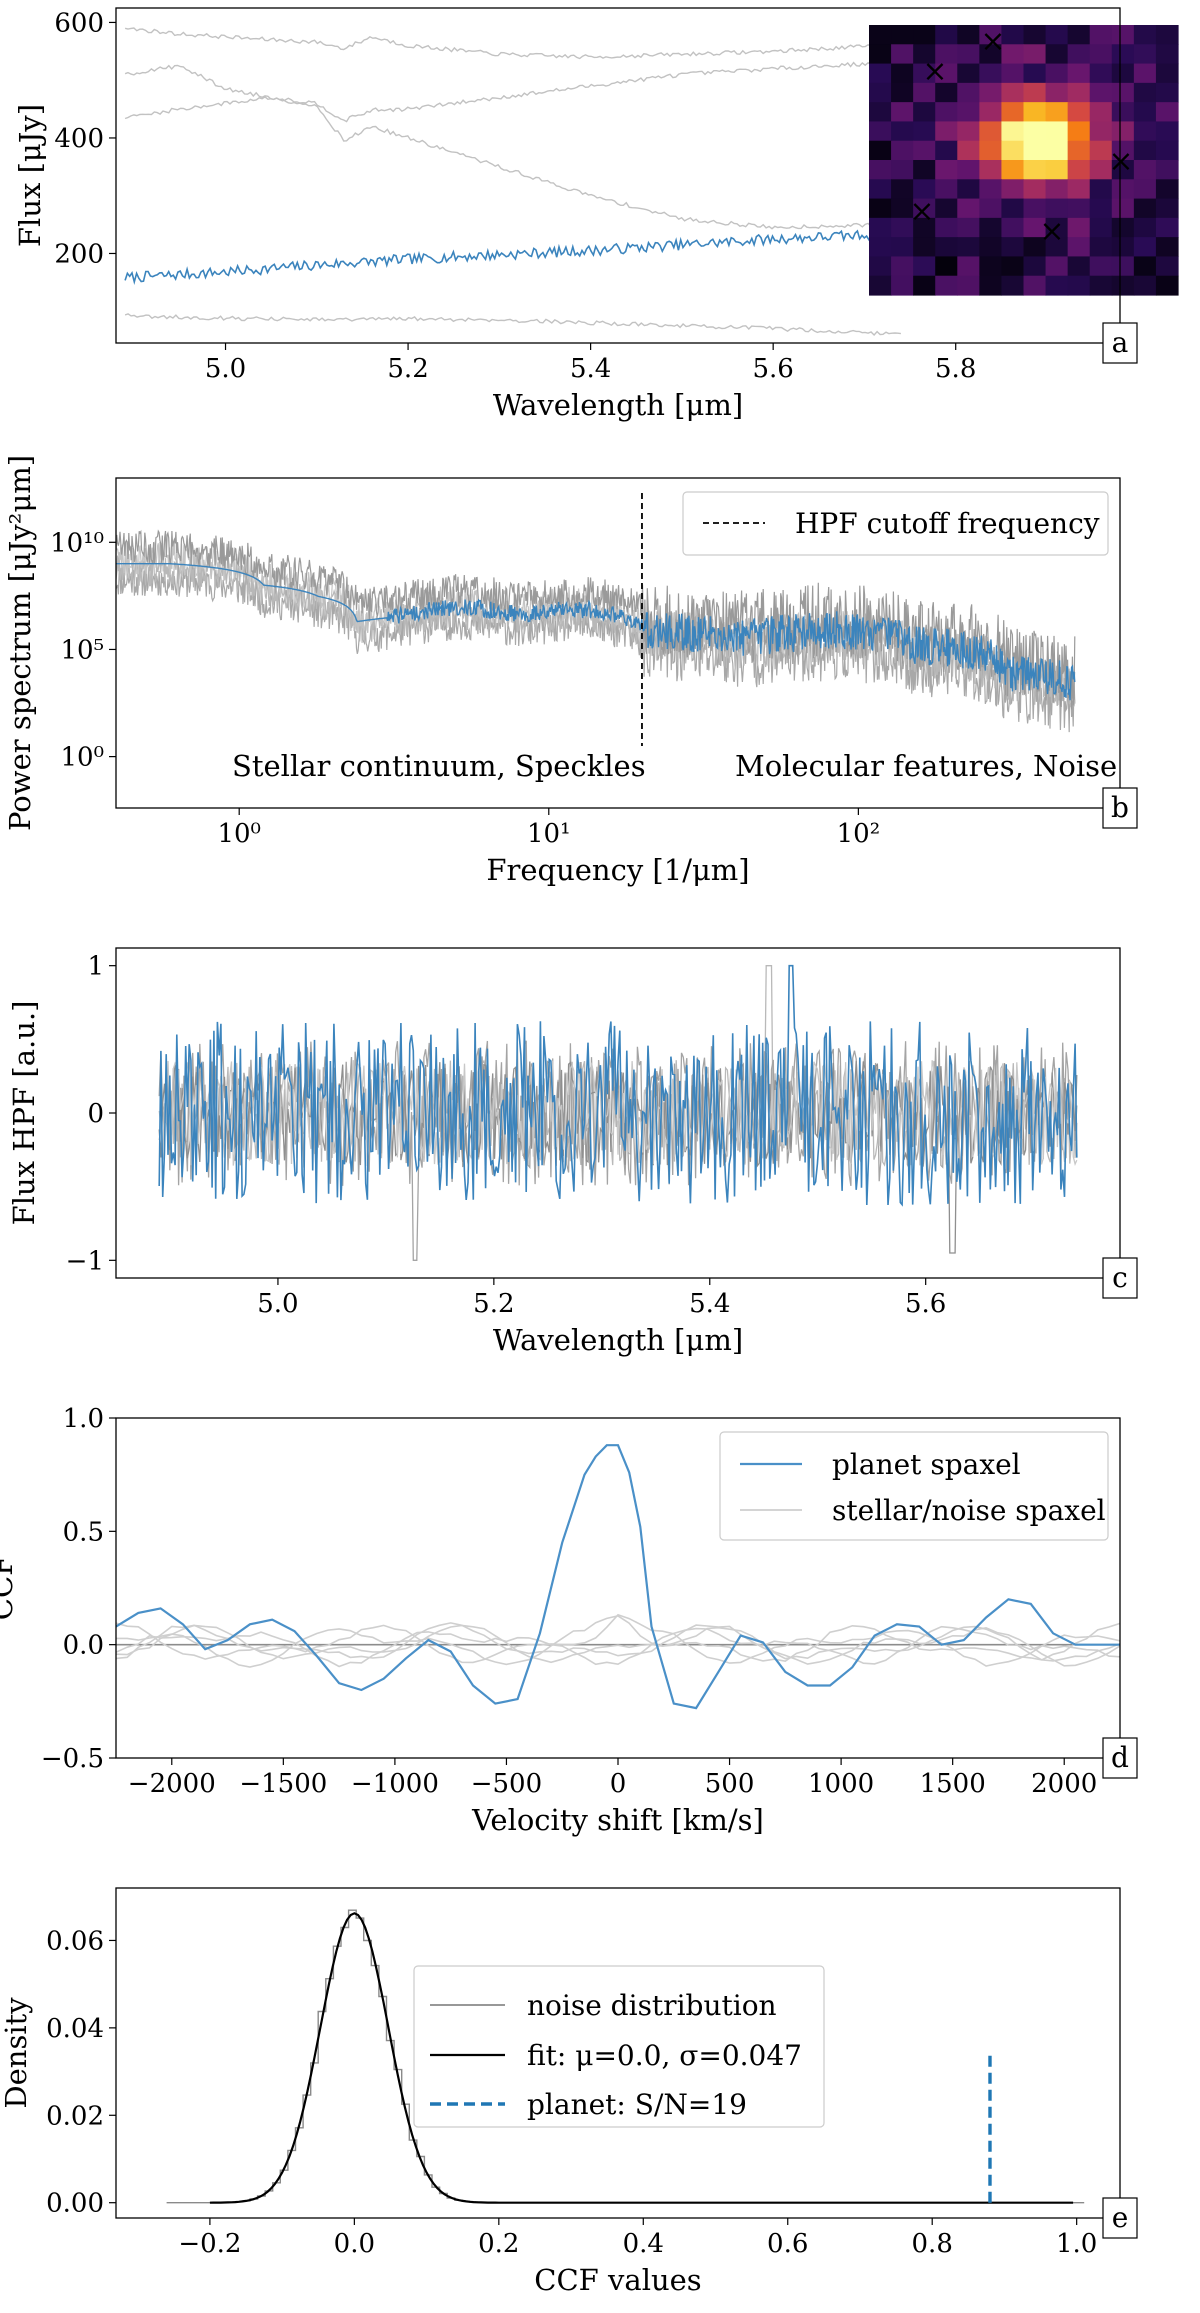 The height and width of the screenshot is (2313, 1200). I want to click on x-tick-label-e: 0.0, so click(354, 2244).